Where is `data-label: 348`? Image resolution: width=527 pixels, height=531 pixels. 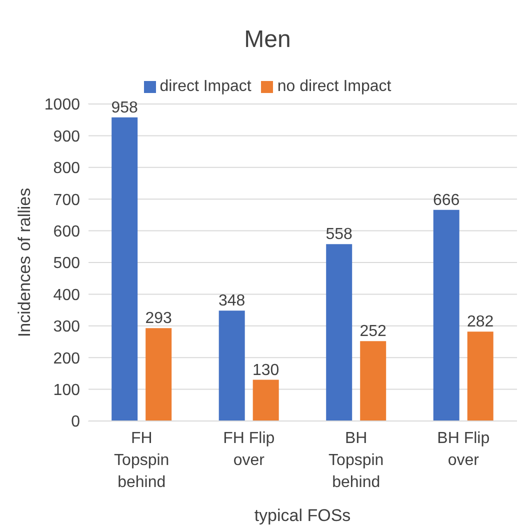 data-label: 348 is located at coordinates (232, 301).